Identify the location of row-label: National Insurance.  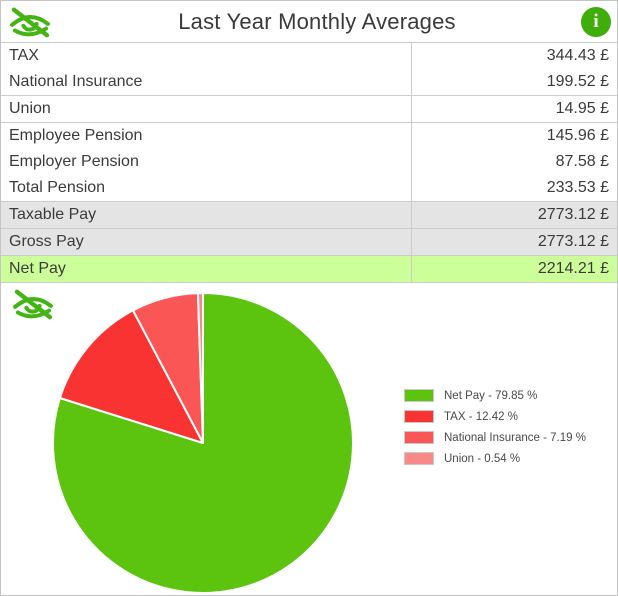
(76, 81).